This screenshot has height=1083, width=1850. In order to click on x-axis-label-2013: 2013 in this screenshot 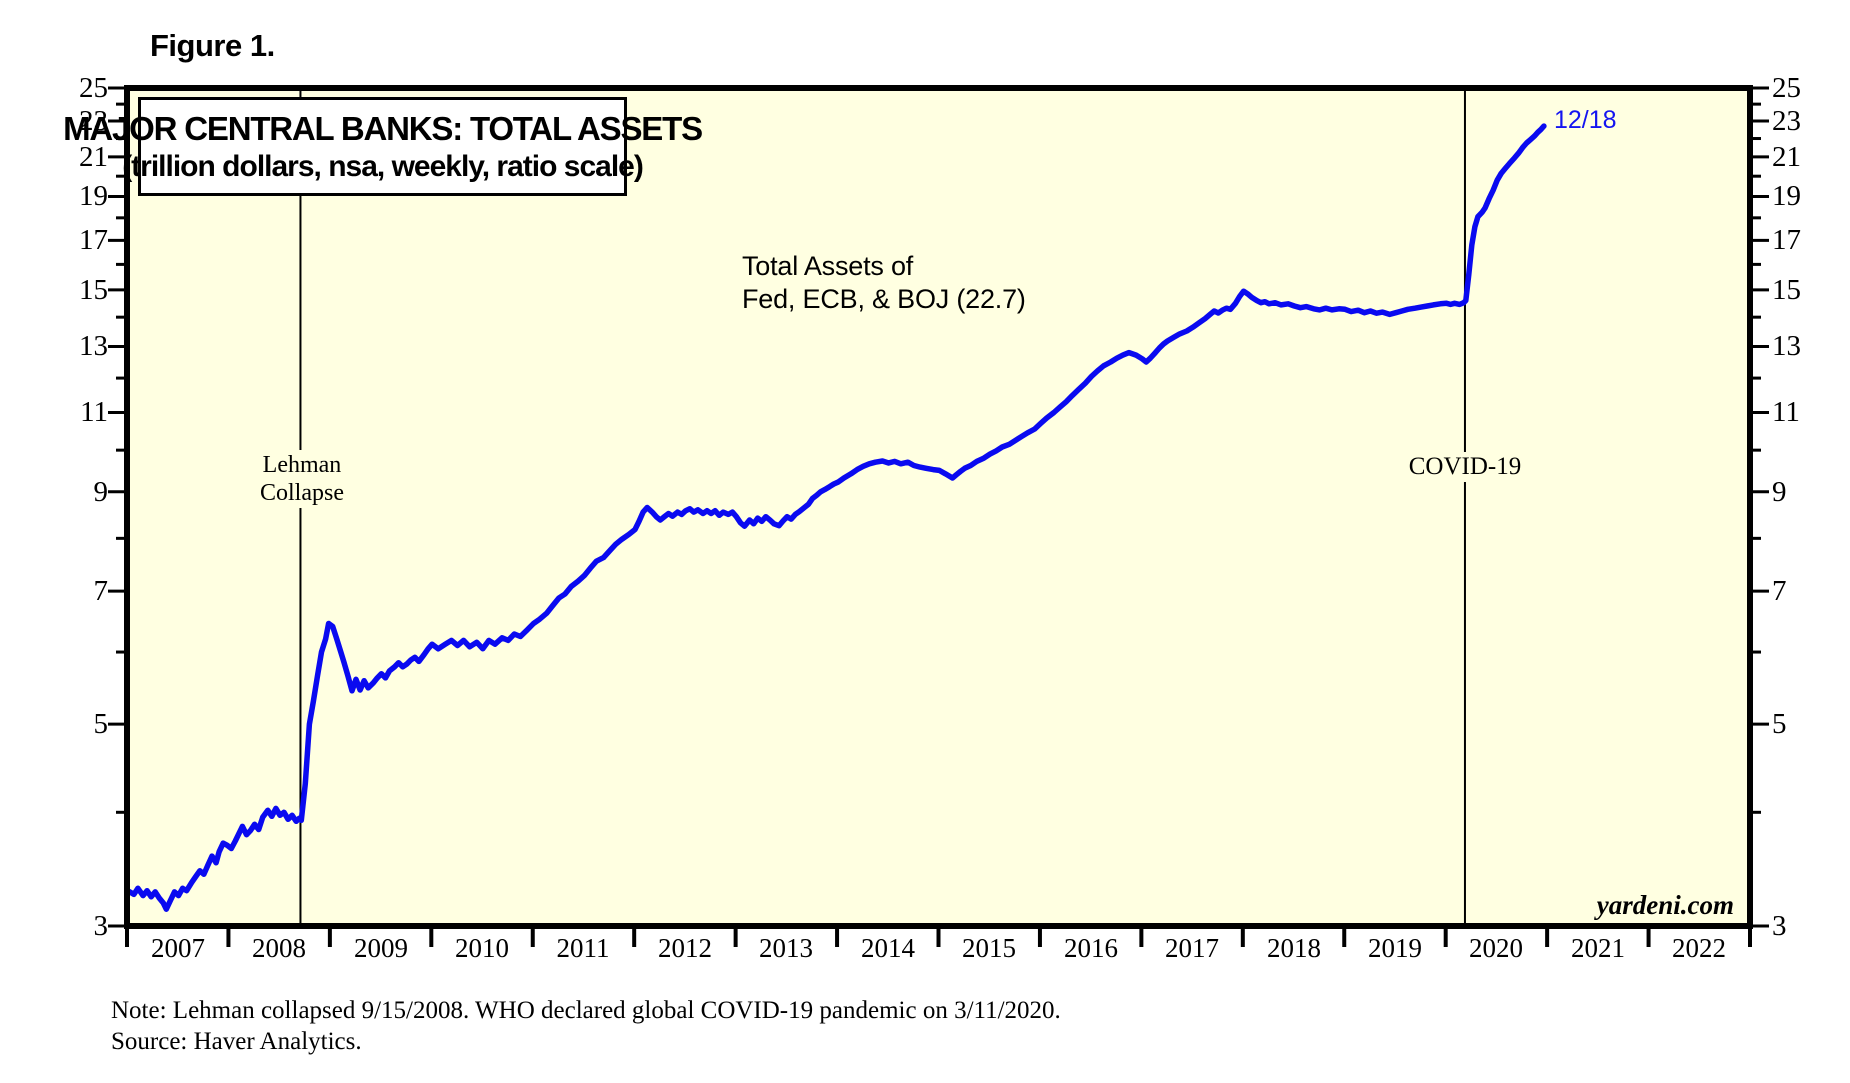, I will do `click(786, 948)`.